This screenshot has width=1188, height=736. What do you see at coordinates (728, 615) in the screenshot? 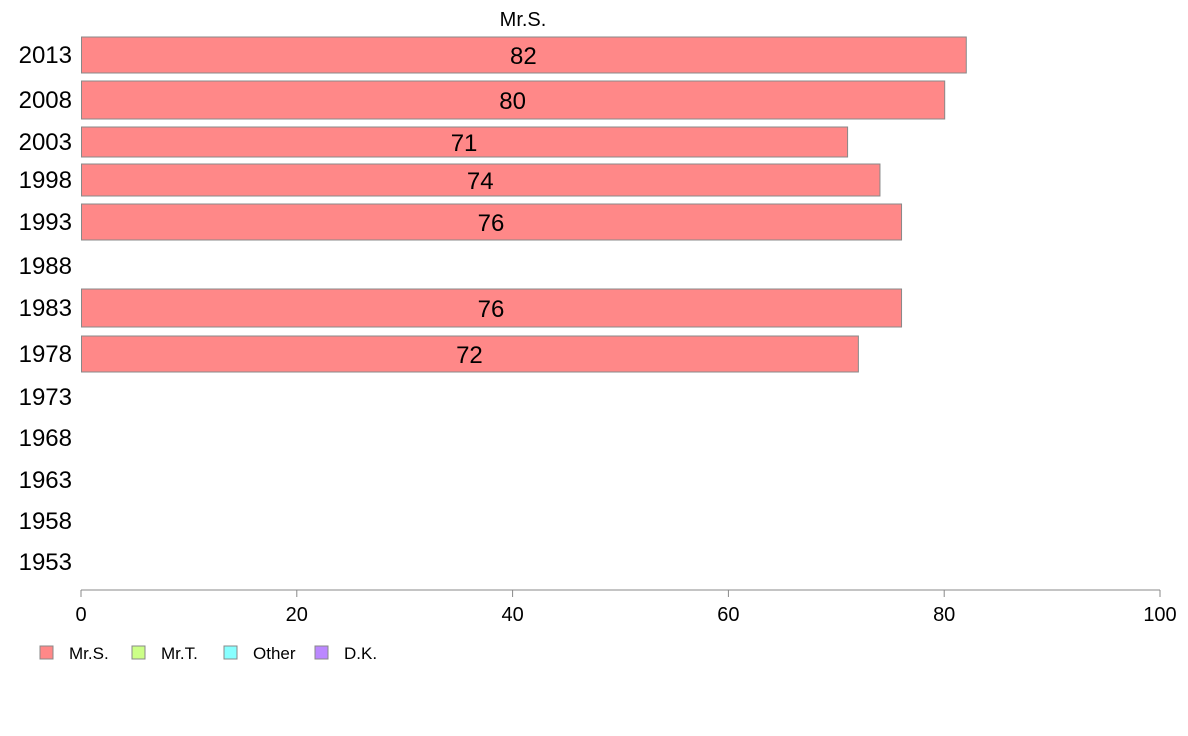
I see `x-tick-label: 60` at bounding box center [728, 615].